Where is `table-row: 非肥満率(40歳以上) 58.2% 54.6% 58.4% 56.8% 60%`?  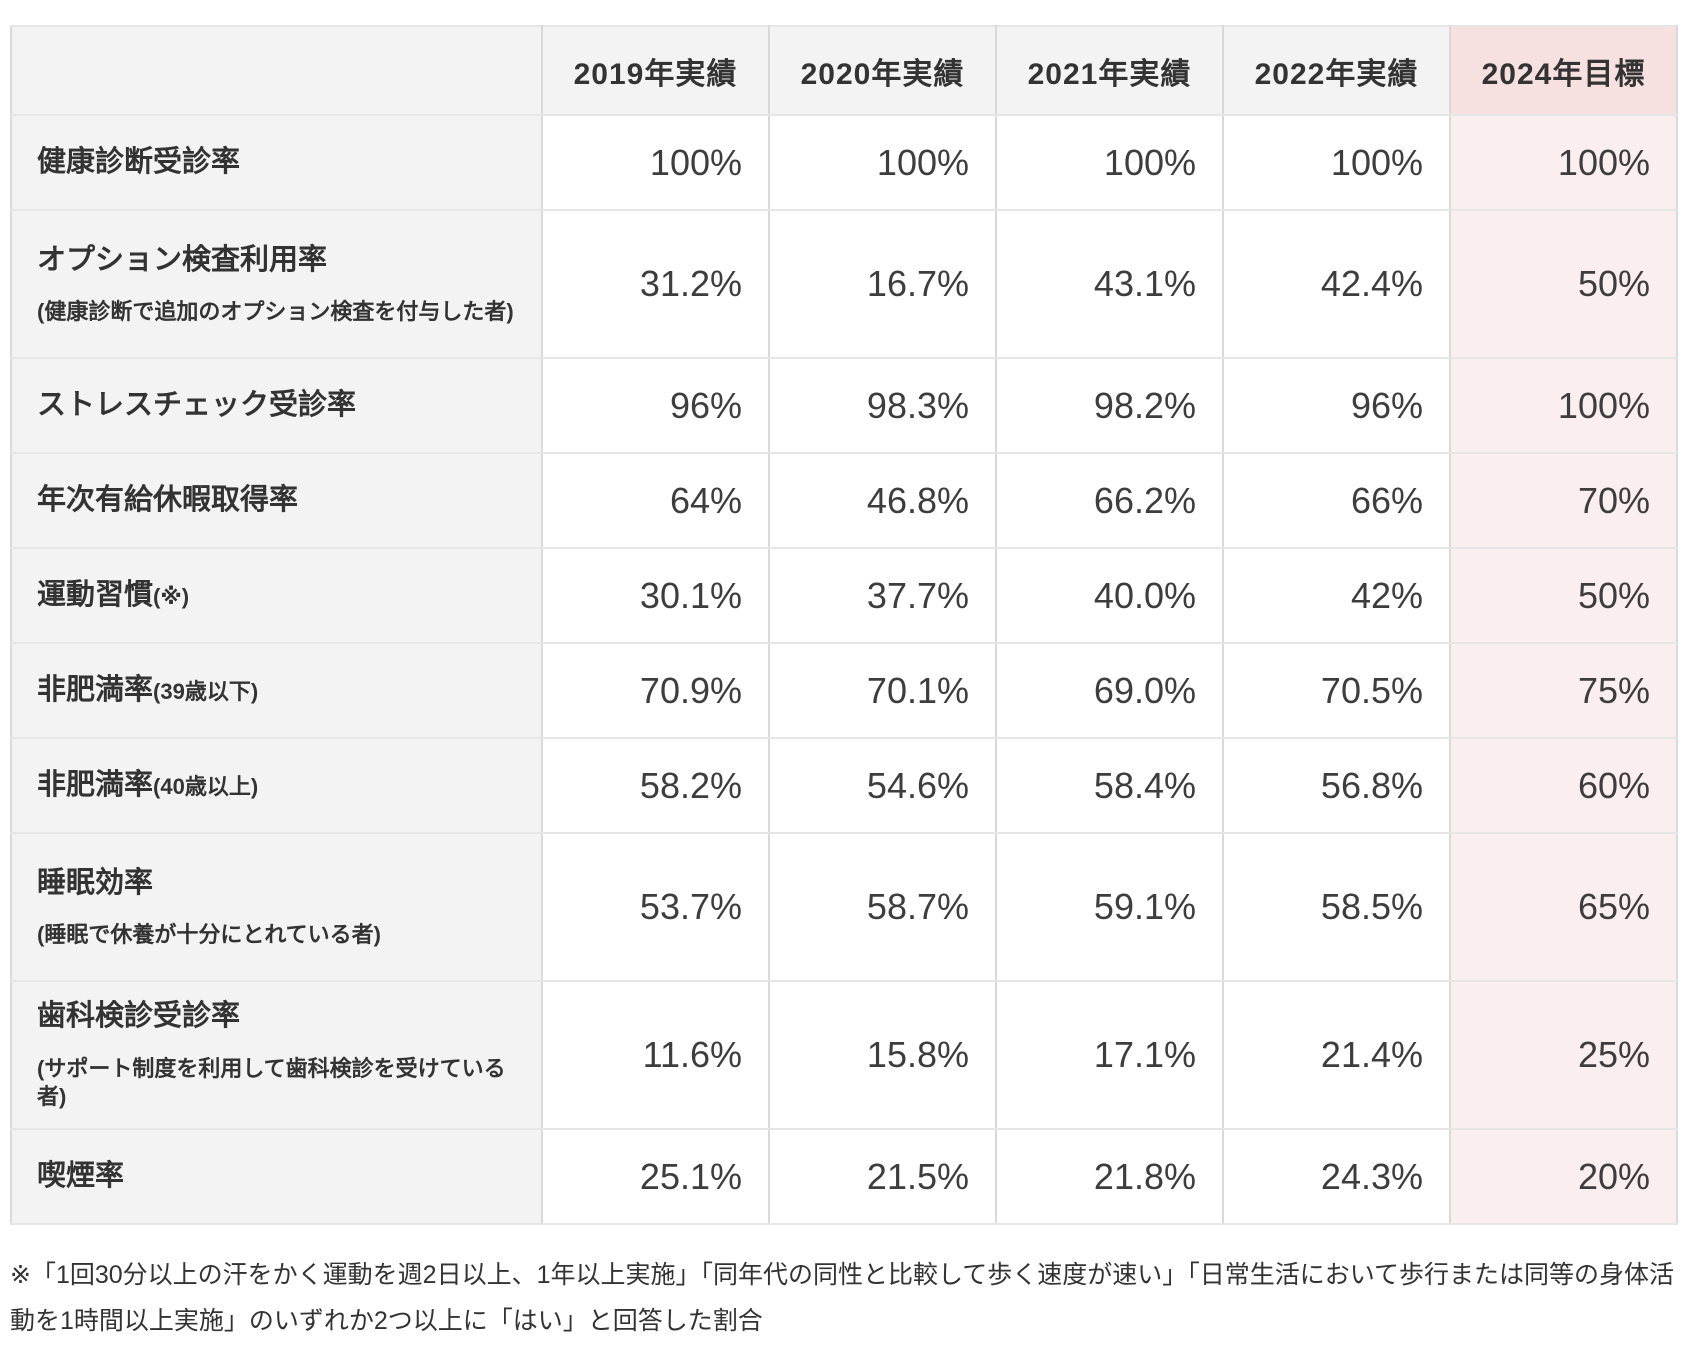
table-row: 非肥満率(40歳以上) 58.2% 54.6% 58.4% 56.8% 60% is located at coordinates (844, 785).